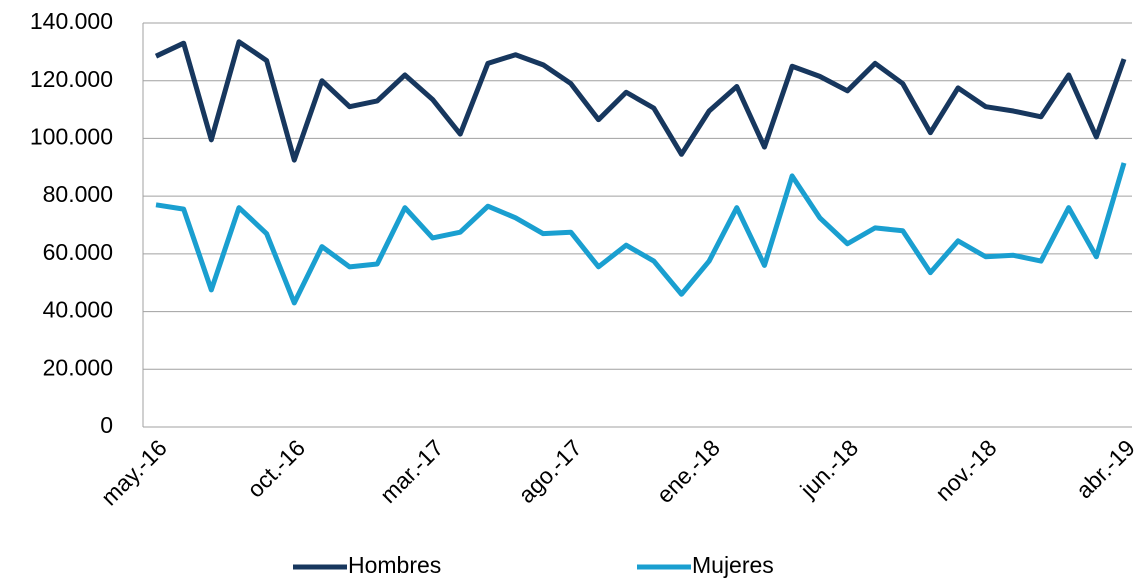  What do you see at coordinates (828, 468) in the screenshot?
I see `x-tick-label: jun.-18` at bounding box center [828, 468].